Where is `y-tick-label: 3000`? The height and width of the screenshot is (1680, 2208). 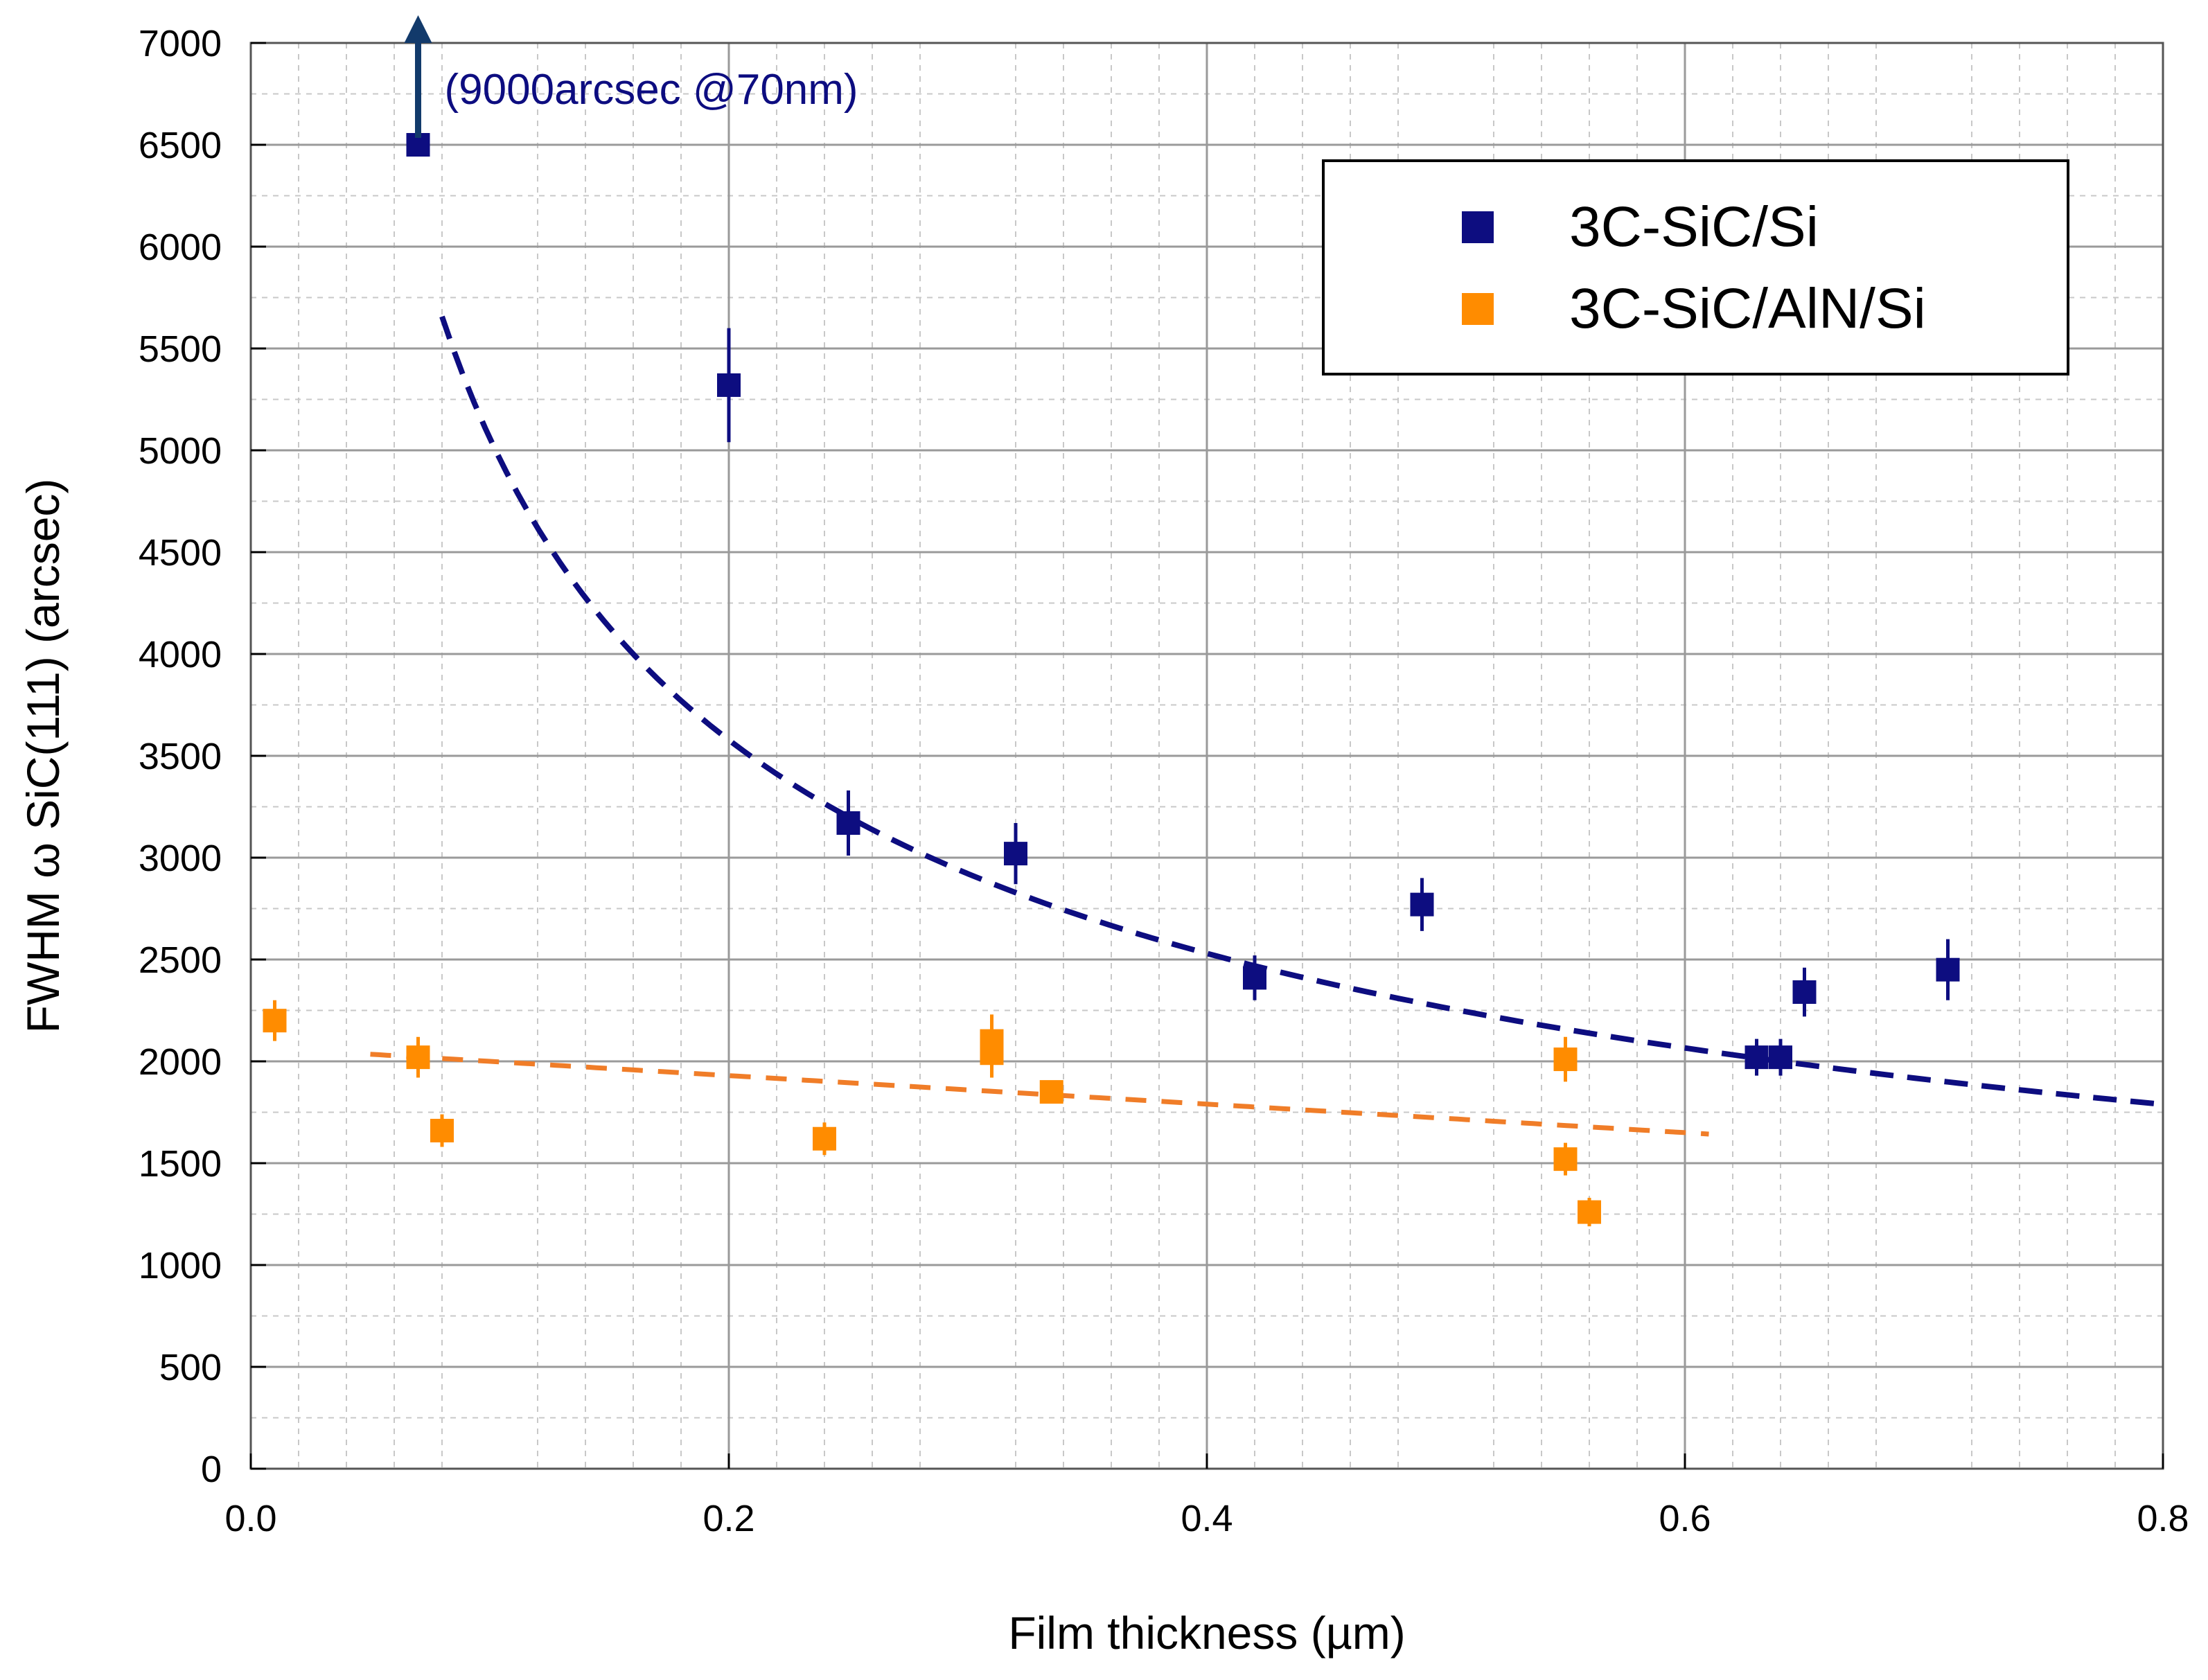 y-tick-label: 3000 is located at coordinates (180, 858).